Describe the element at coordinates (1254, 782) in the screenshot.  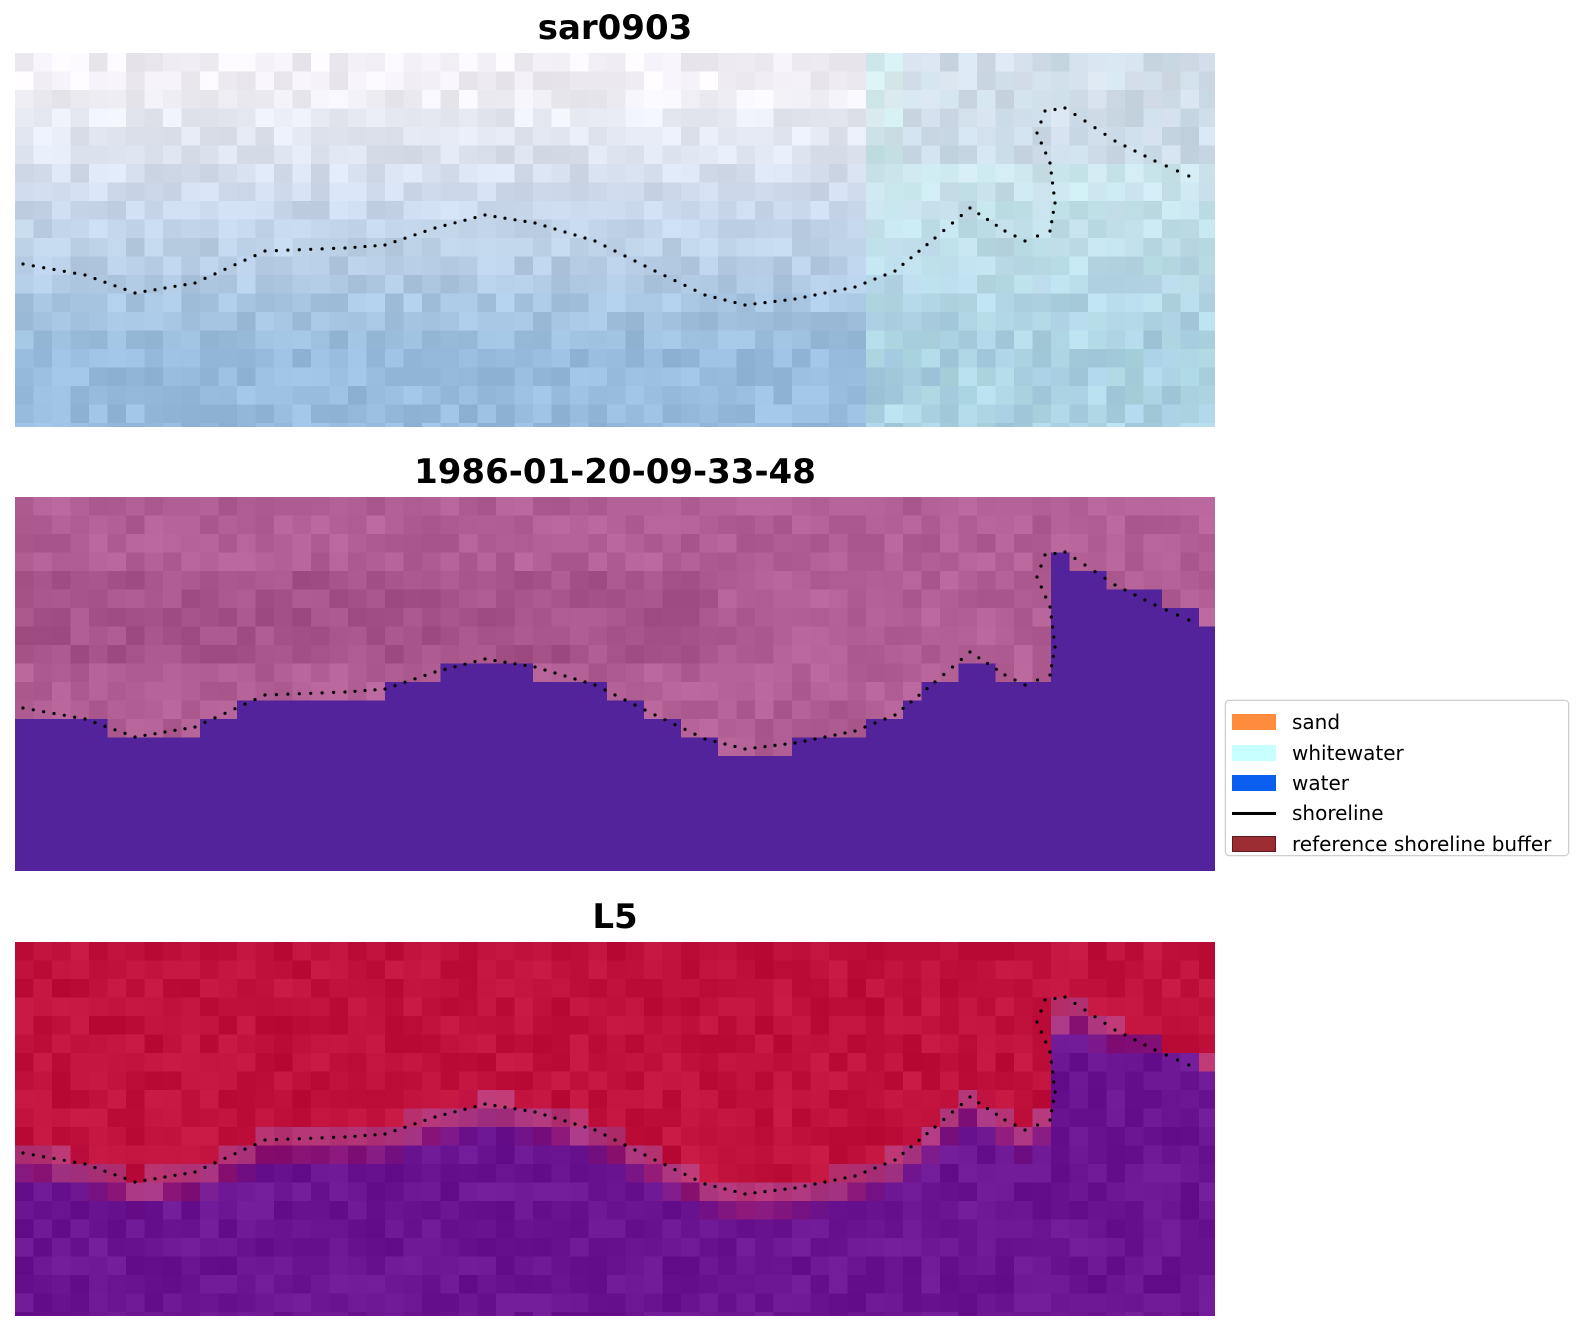
I see `legend-swatch-water` at that location.